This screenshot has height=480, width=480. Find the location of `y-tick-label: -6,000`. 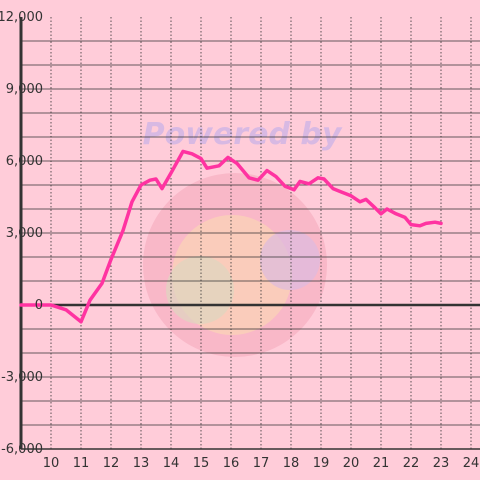

y-tick-label: -6,000 is located at coordinates (22, 449).